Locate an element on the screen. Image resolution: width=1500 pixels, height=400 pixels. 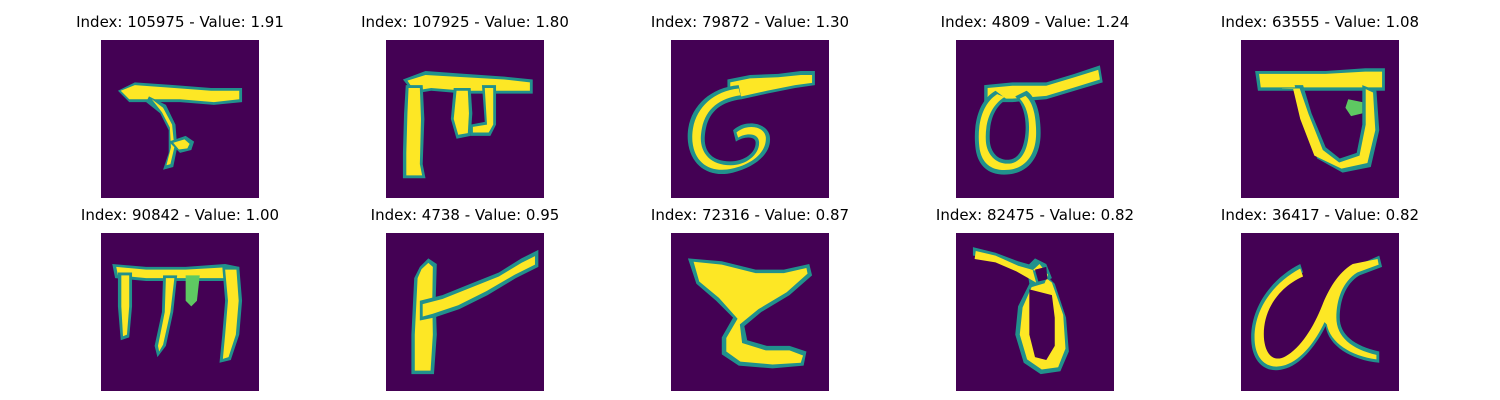
grid-panel-5: Index: 63555 - Value: 1.08 is located at coordinates (1320, 105).